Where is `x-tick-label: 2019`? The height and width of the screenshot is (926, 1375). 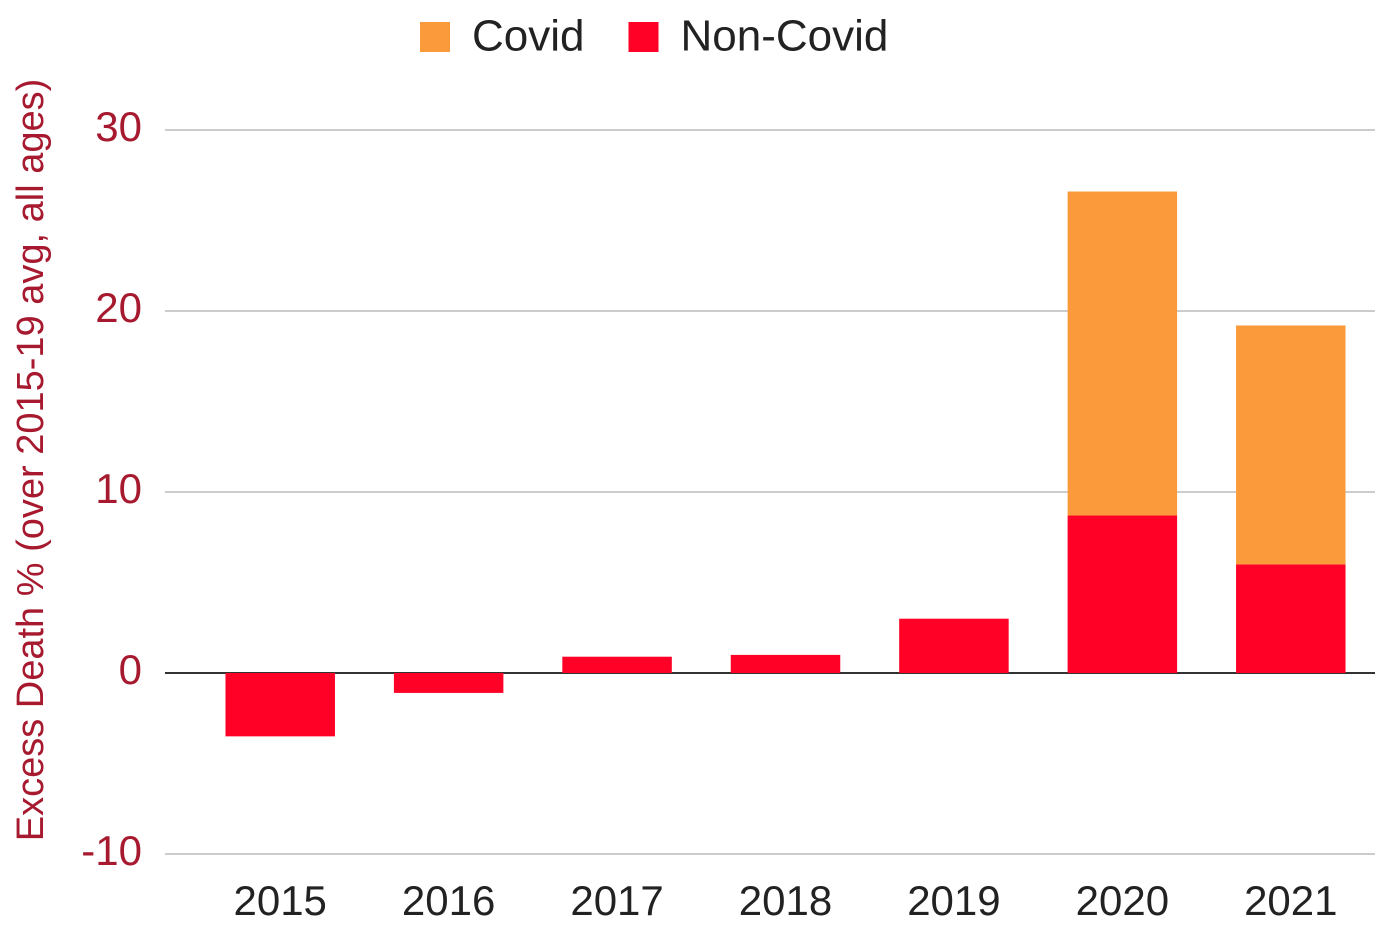
x-tick-label: 2019 is located at coordinates (953, 900).